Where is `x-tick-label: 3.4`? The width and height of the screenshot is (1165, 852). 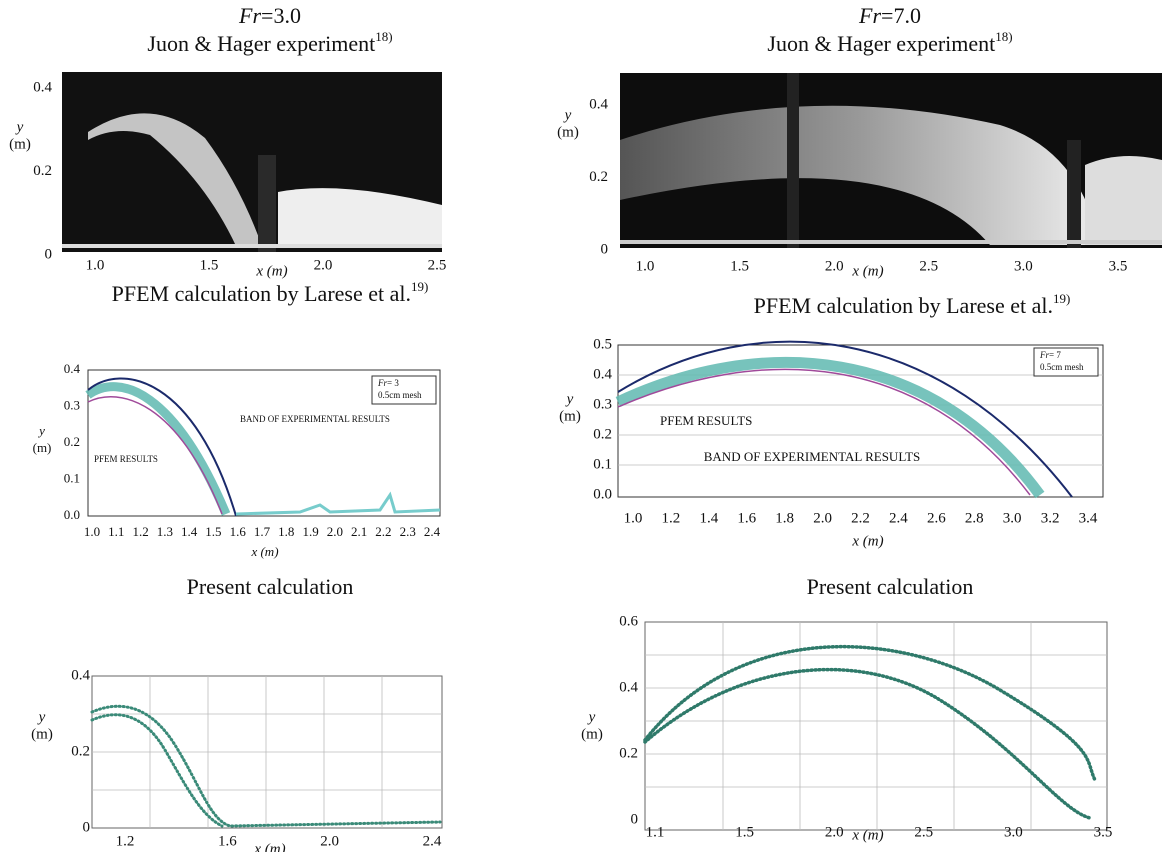
x-tick-label: 3.4 is located at coordinates (1088, 518).